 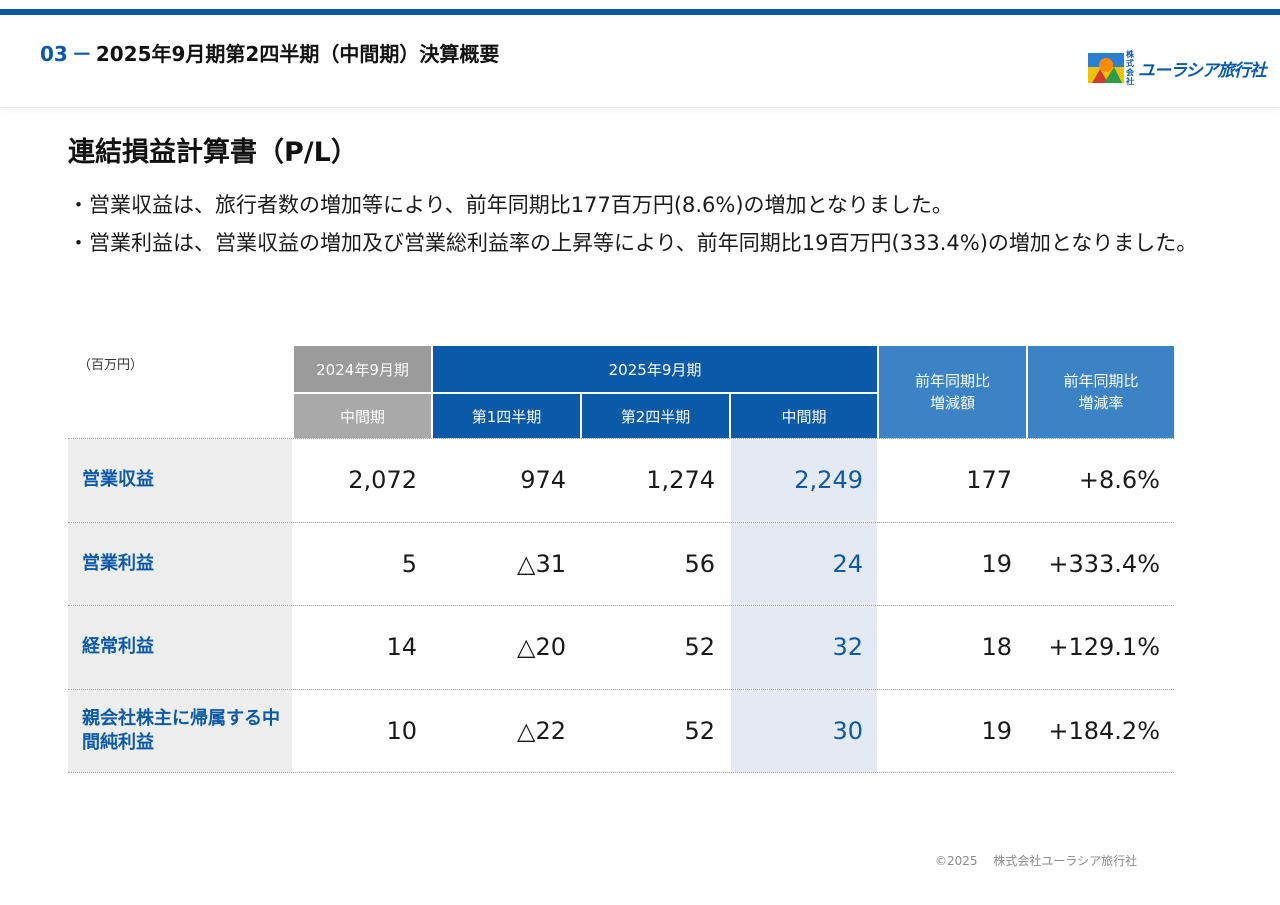 What do you see at coordinates (680, 480) in the screenshot?
I see `cell-q2: 1,274` at bounding box center [680, 480].